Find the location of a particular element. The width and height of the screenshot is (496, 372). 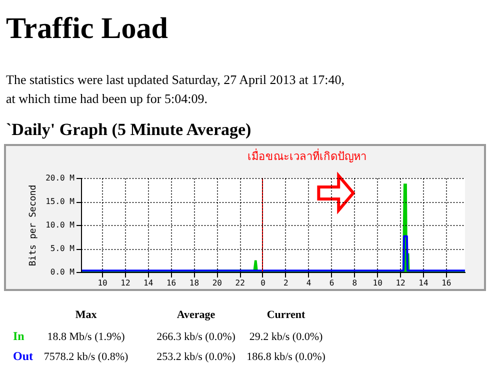

y-tick-label: 20.0 M is located at coordinates (60, 178).